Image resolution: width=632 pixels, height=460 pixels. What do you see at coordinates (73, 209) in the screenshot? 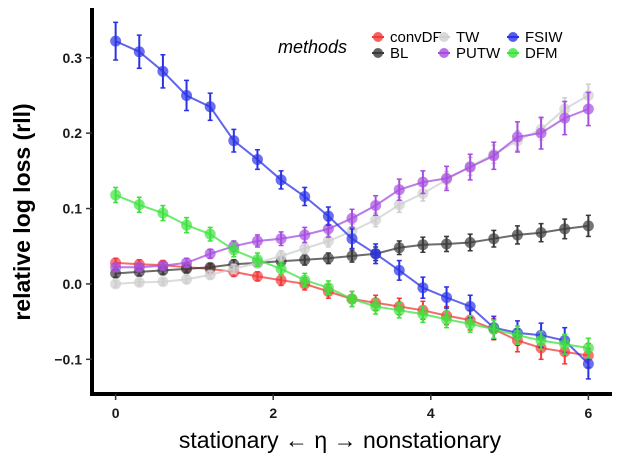
I see `y-tick-label: 0.1` at bounding box center [73, 209].